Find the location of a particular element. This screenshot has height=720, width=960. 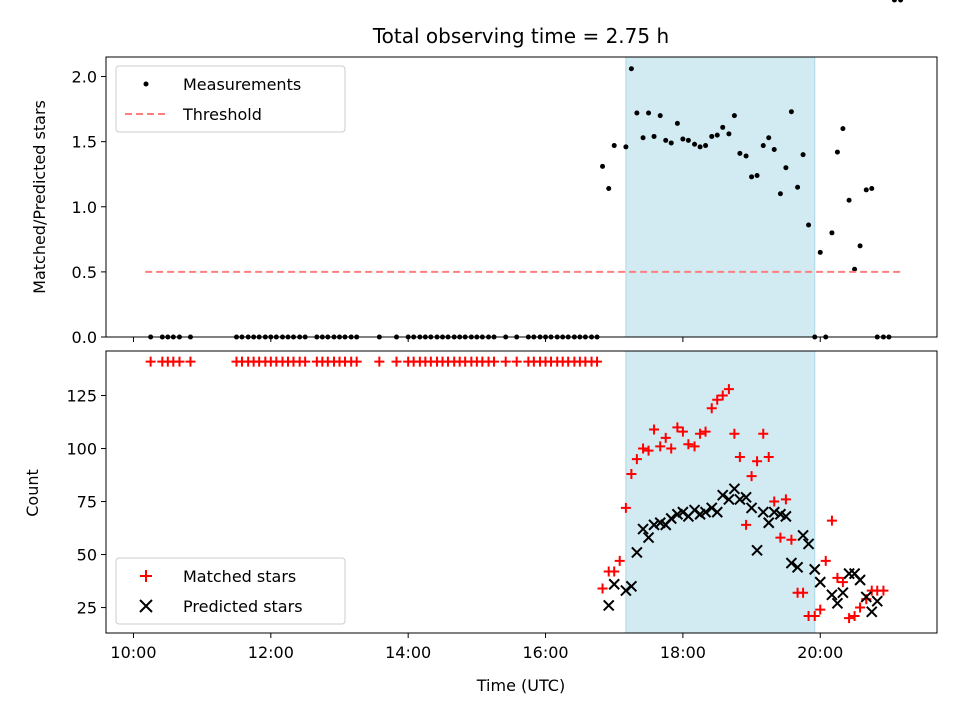

legend-dot-marker is located at coordinates (146, 84).